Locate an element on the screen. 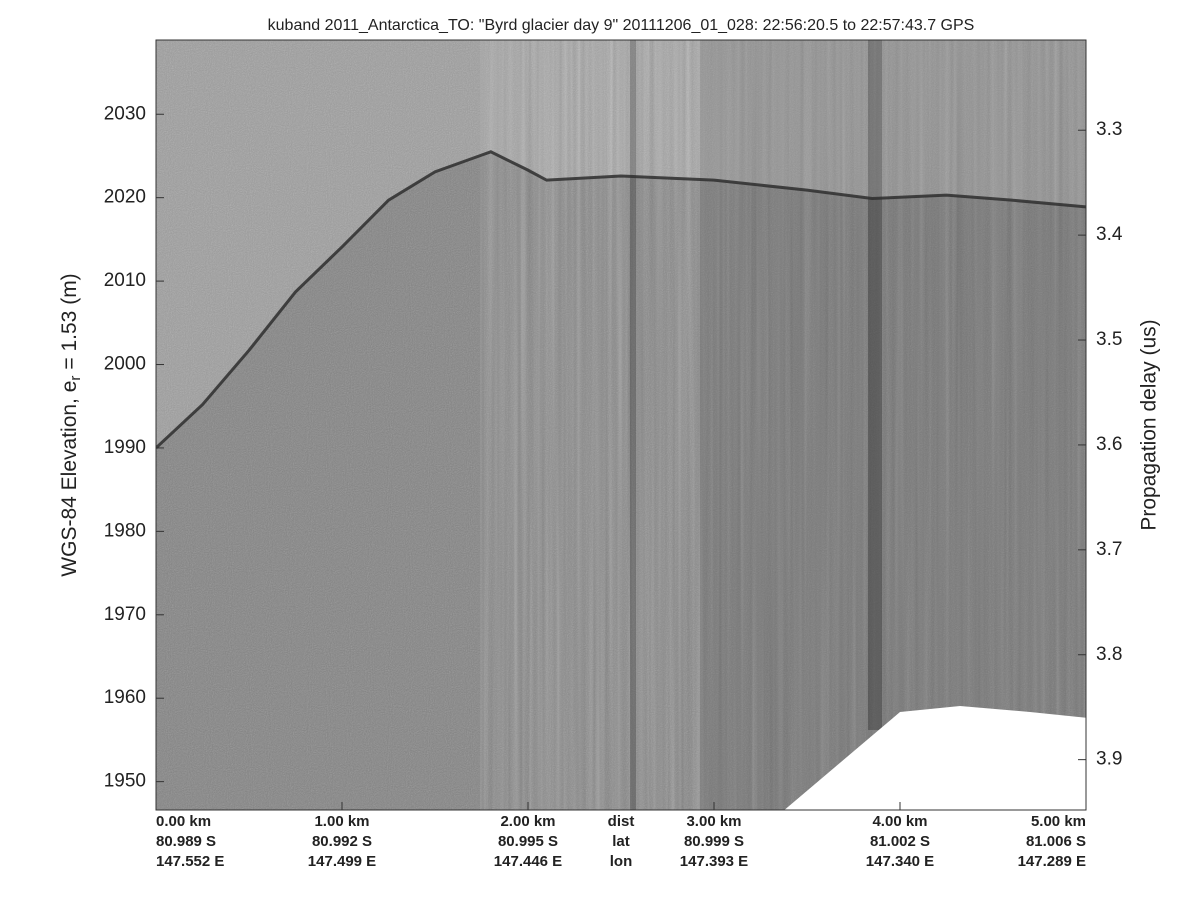 Image resolution: width=1200 pixels, height=900 pixels. x-tick-lat: 80.989 S is located at coordinates (186, 841).